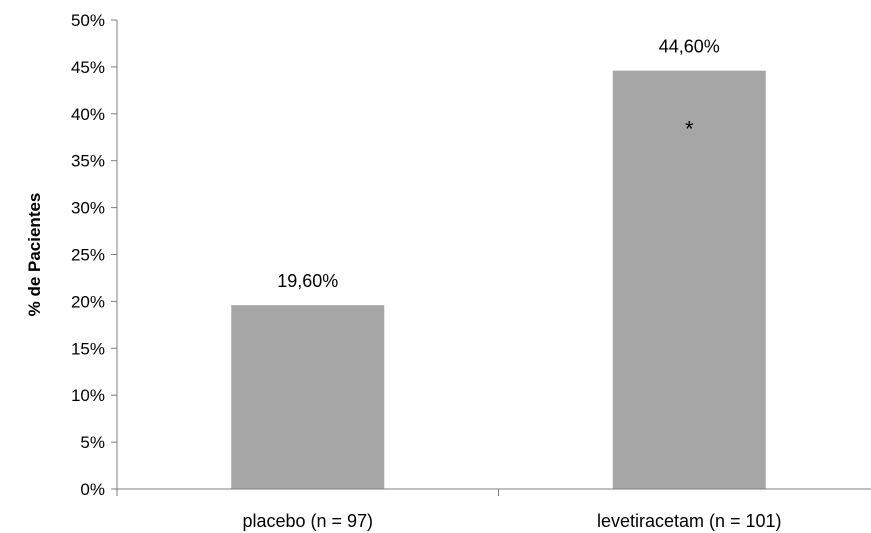 Image resolution: width=871 pixels, height=533 pixels. I want to click on y-tick-label: 20%, so click(88, 301).